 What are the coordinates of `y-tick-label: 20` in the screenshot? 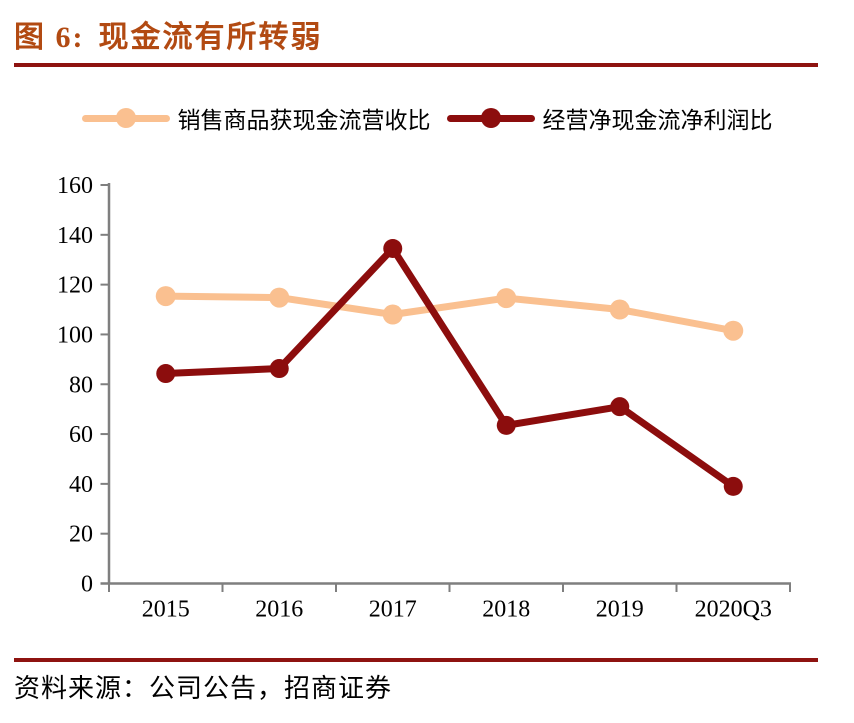 It's located at (81, 535).